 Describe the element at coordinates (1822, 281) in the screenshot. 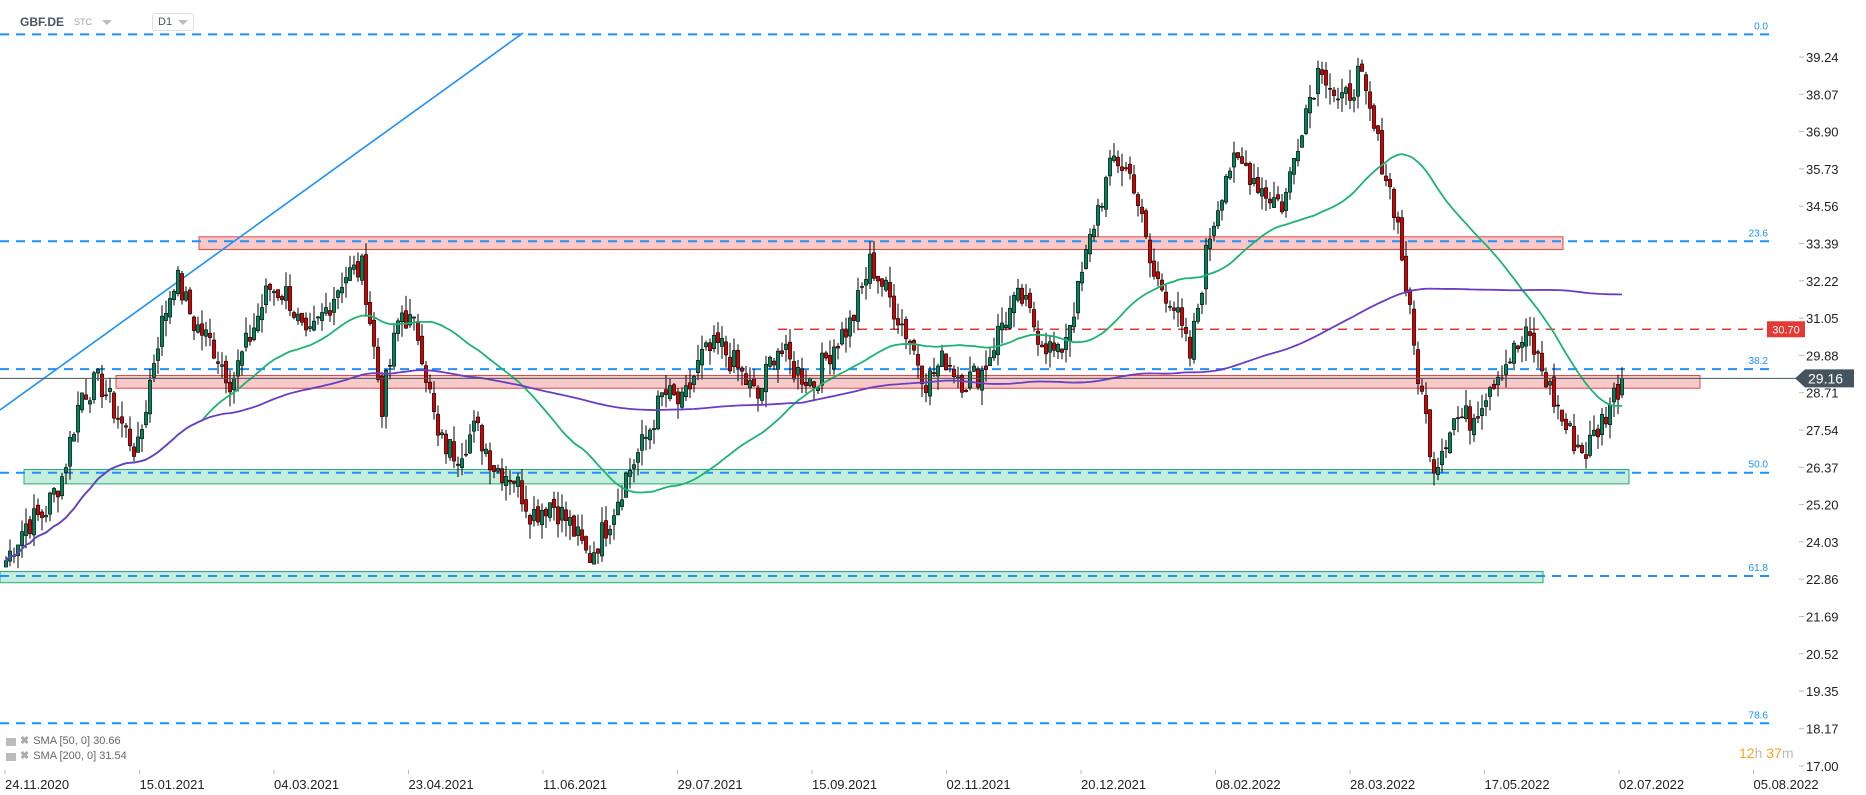

I see `y-tick-label: 32.22` at that location.